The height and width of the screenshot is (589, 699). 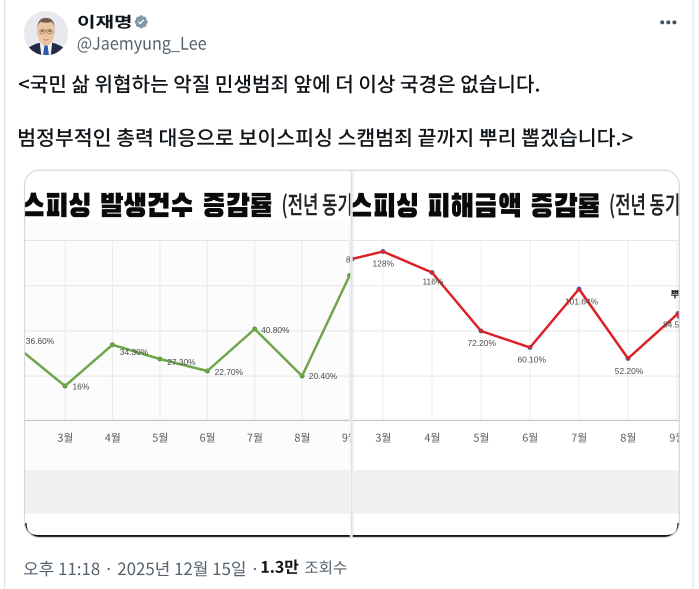 I want to click on svg-text: 128%, so click(x=384, y=264).